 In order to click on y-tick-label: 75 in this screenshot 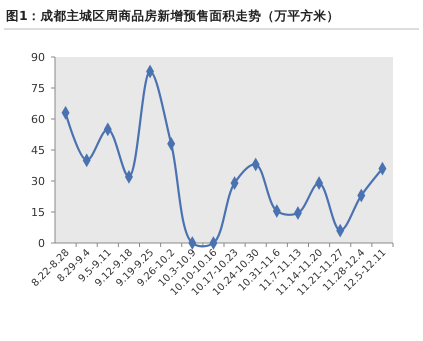, I will do `click(38, 88)`.